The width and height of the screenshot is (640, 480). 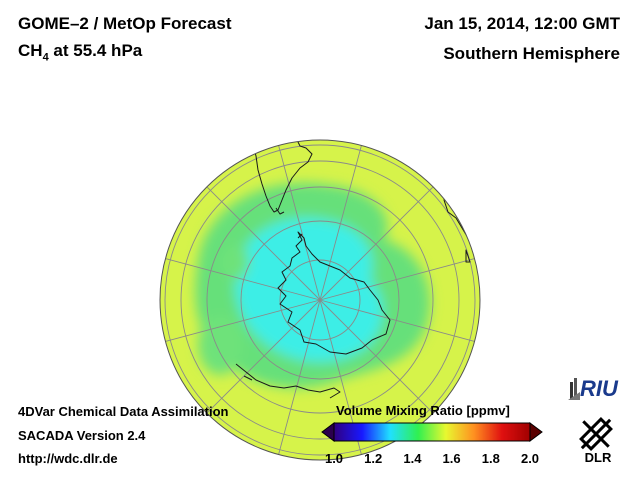 What do you see at coordinates (125, 23) in the screenshot?
I see `map-title: GOME–2 / MetOp Forecast` at bounding box center [125, 23].